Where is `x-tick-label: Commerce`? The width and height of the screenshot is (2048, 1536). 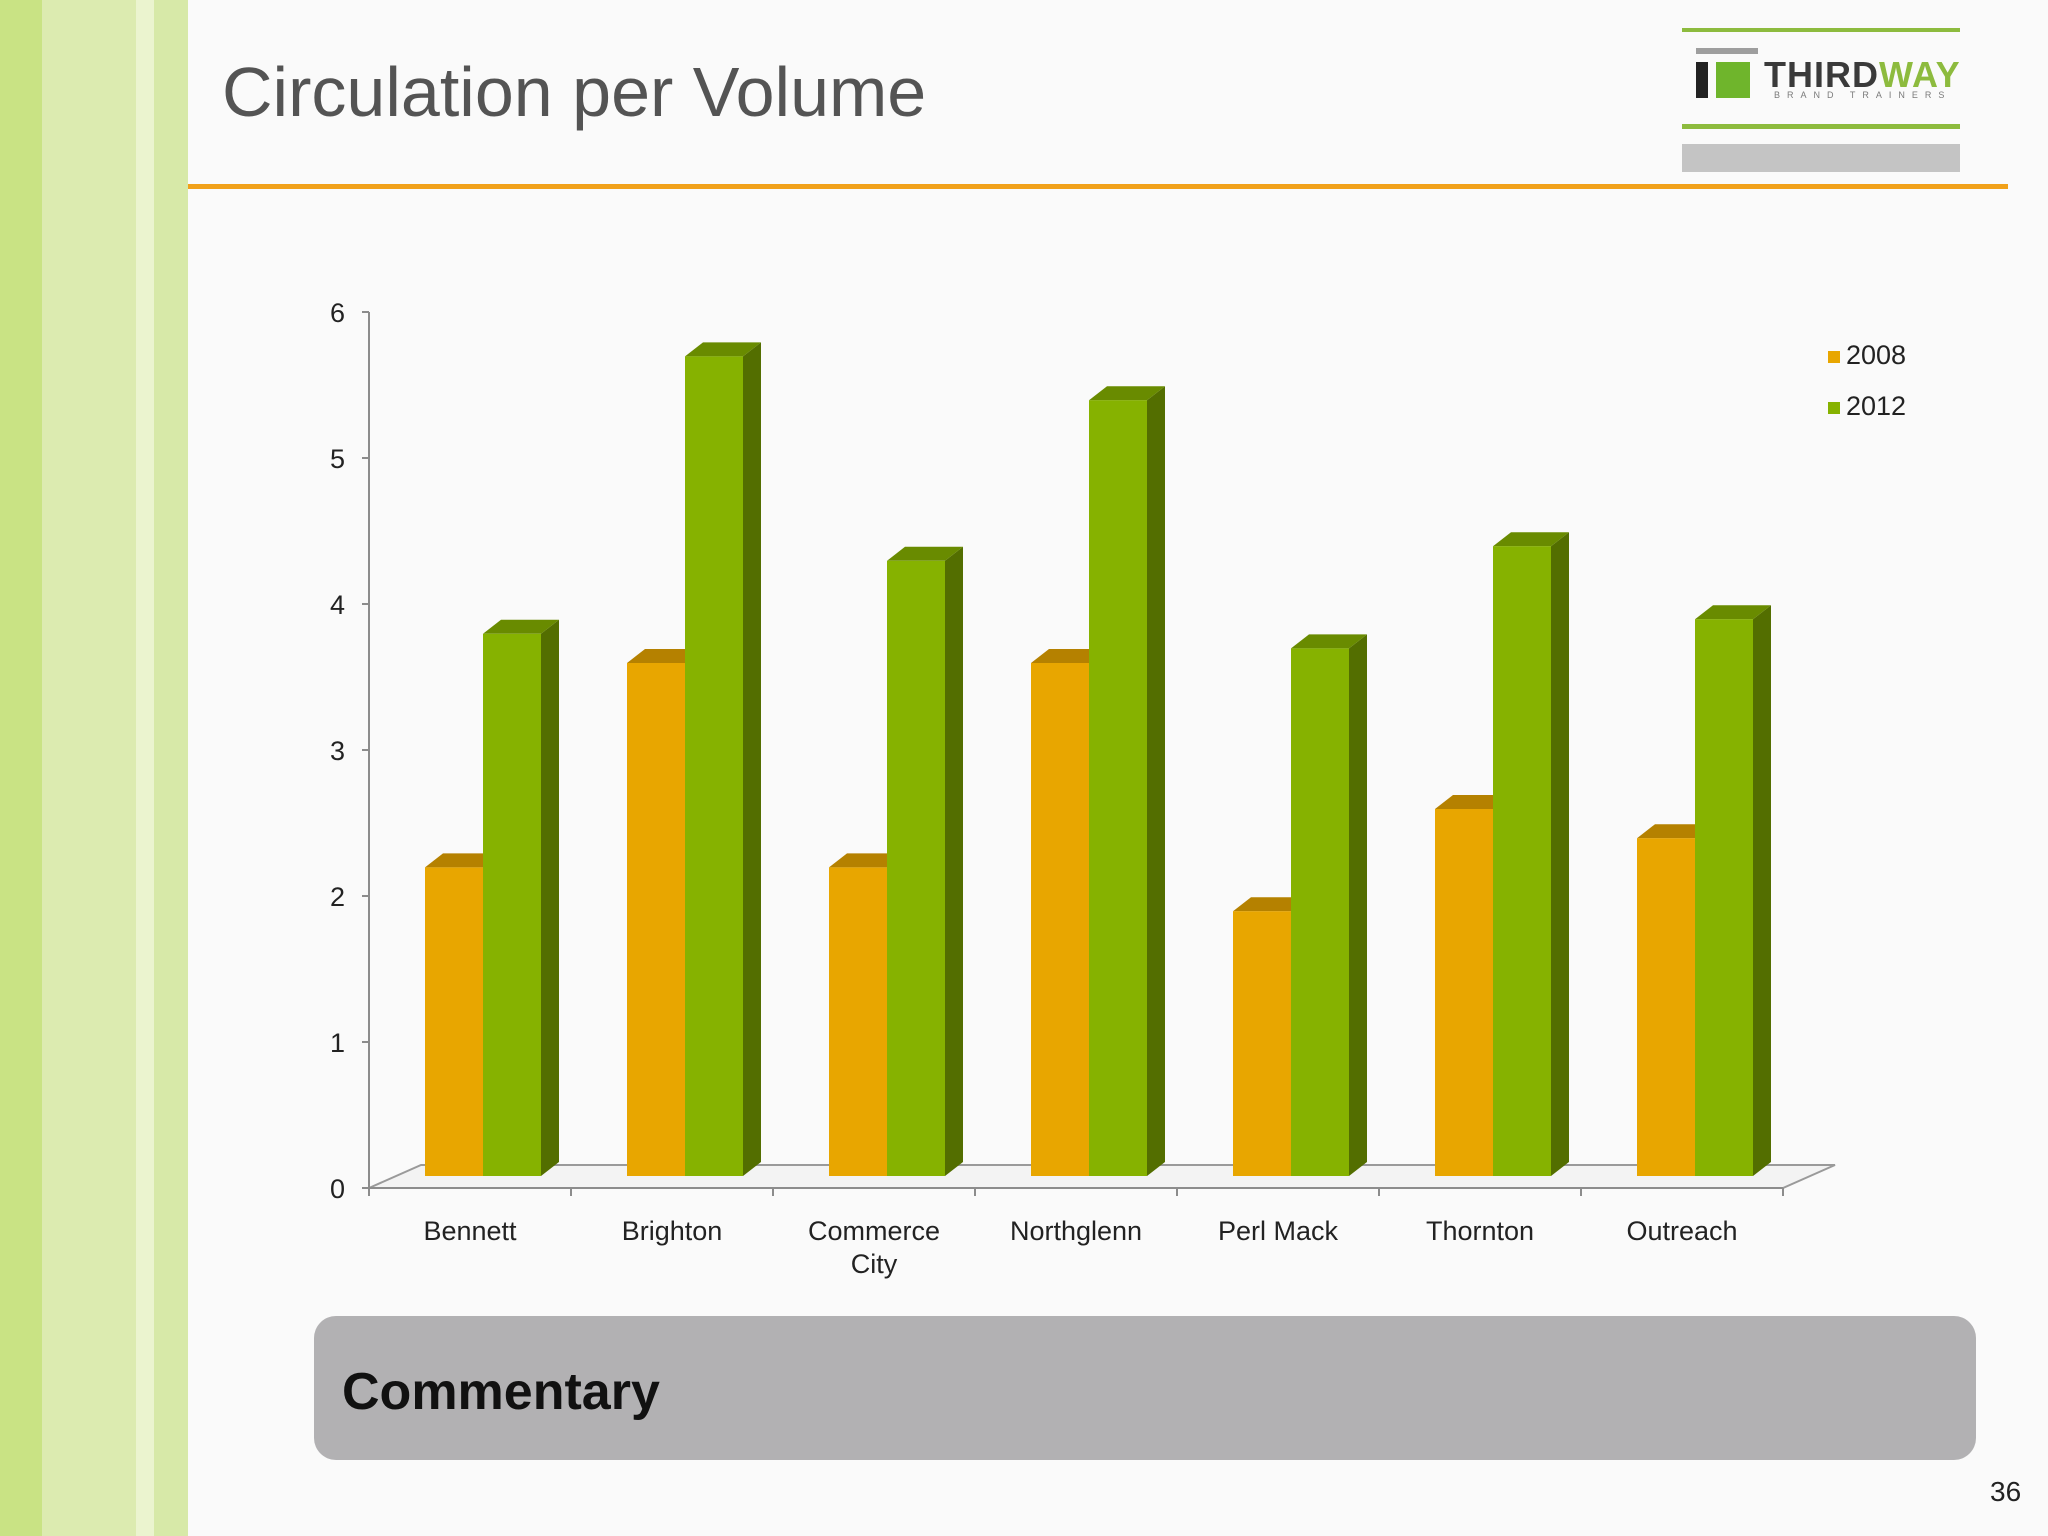 x-tick-label: Commerce is located at coordinates (874, 1231).